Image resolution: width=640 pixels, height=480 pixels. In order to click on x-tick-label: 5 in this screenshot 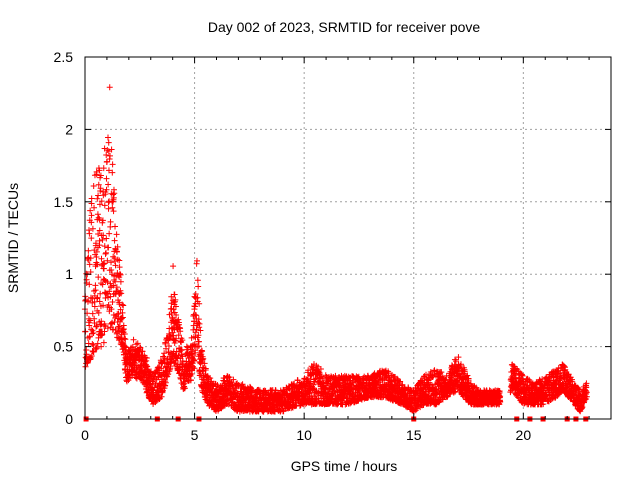, I will do `click(195, 435)`.